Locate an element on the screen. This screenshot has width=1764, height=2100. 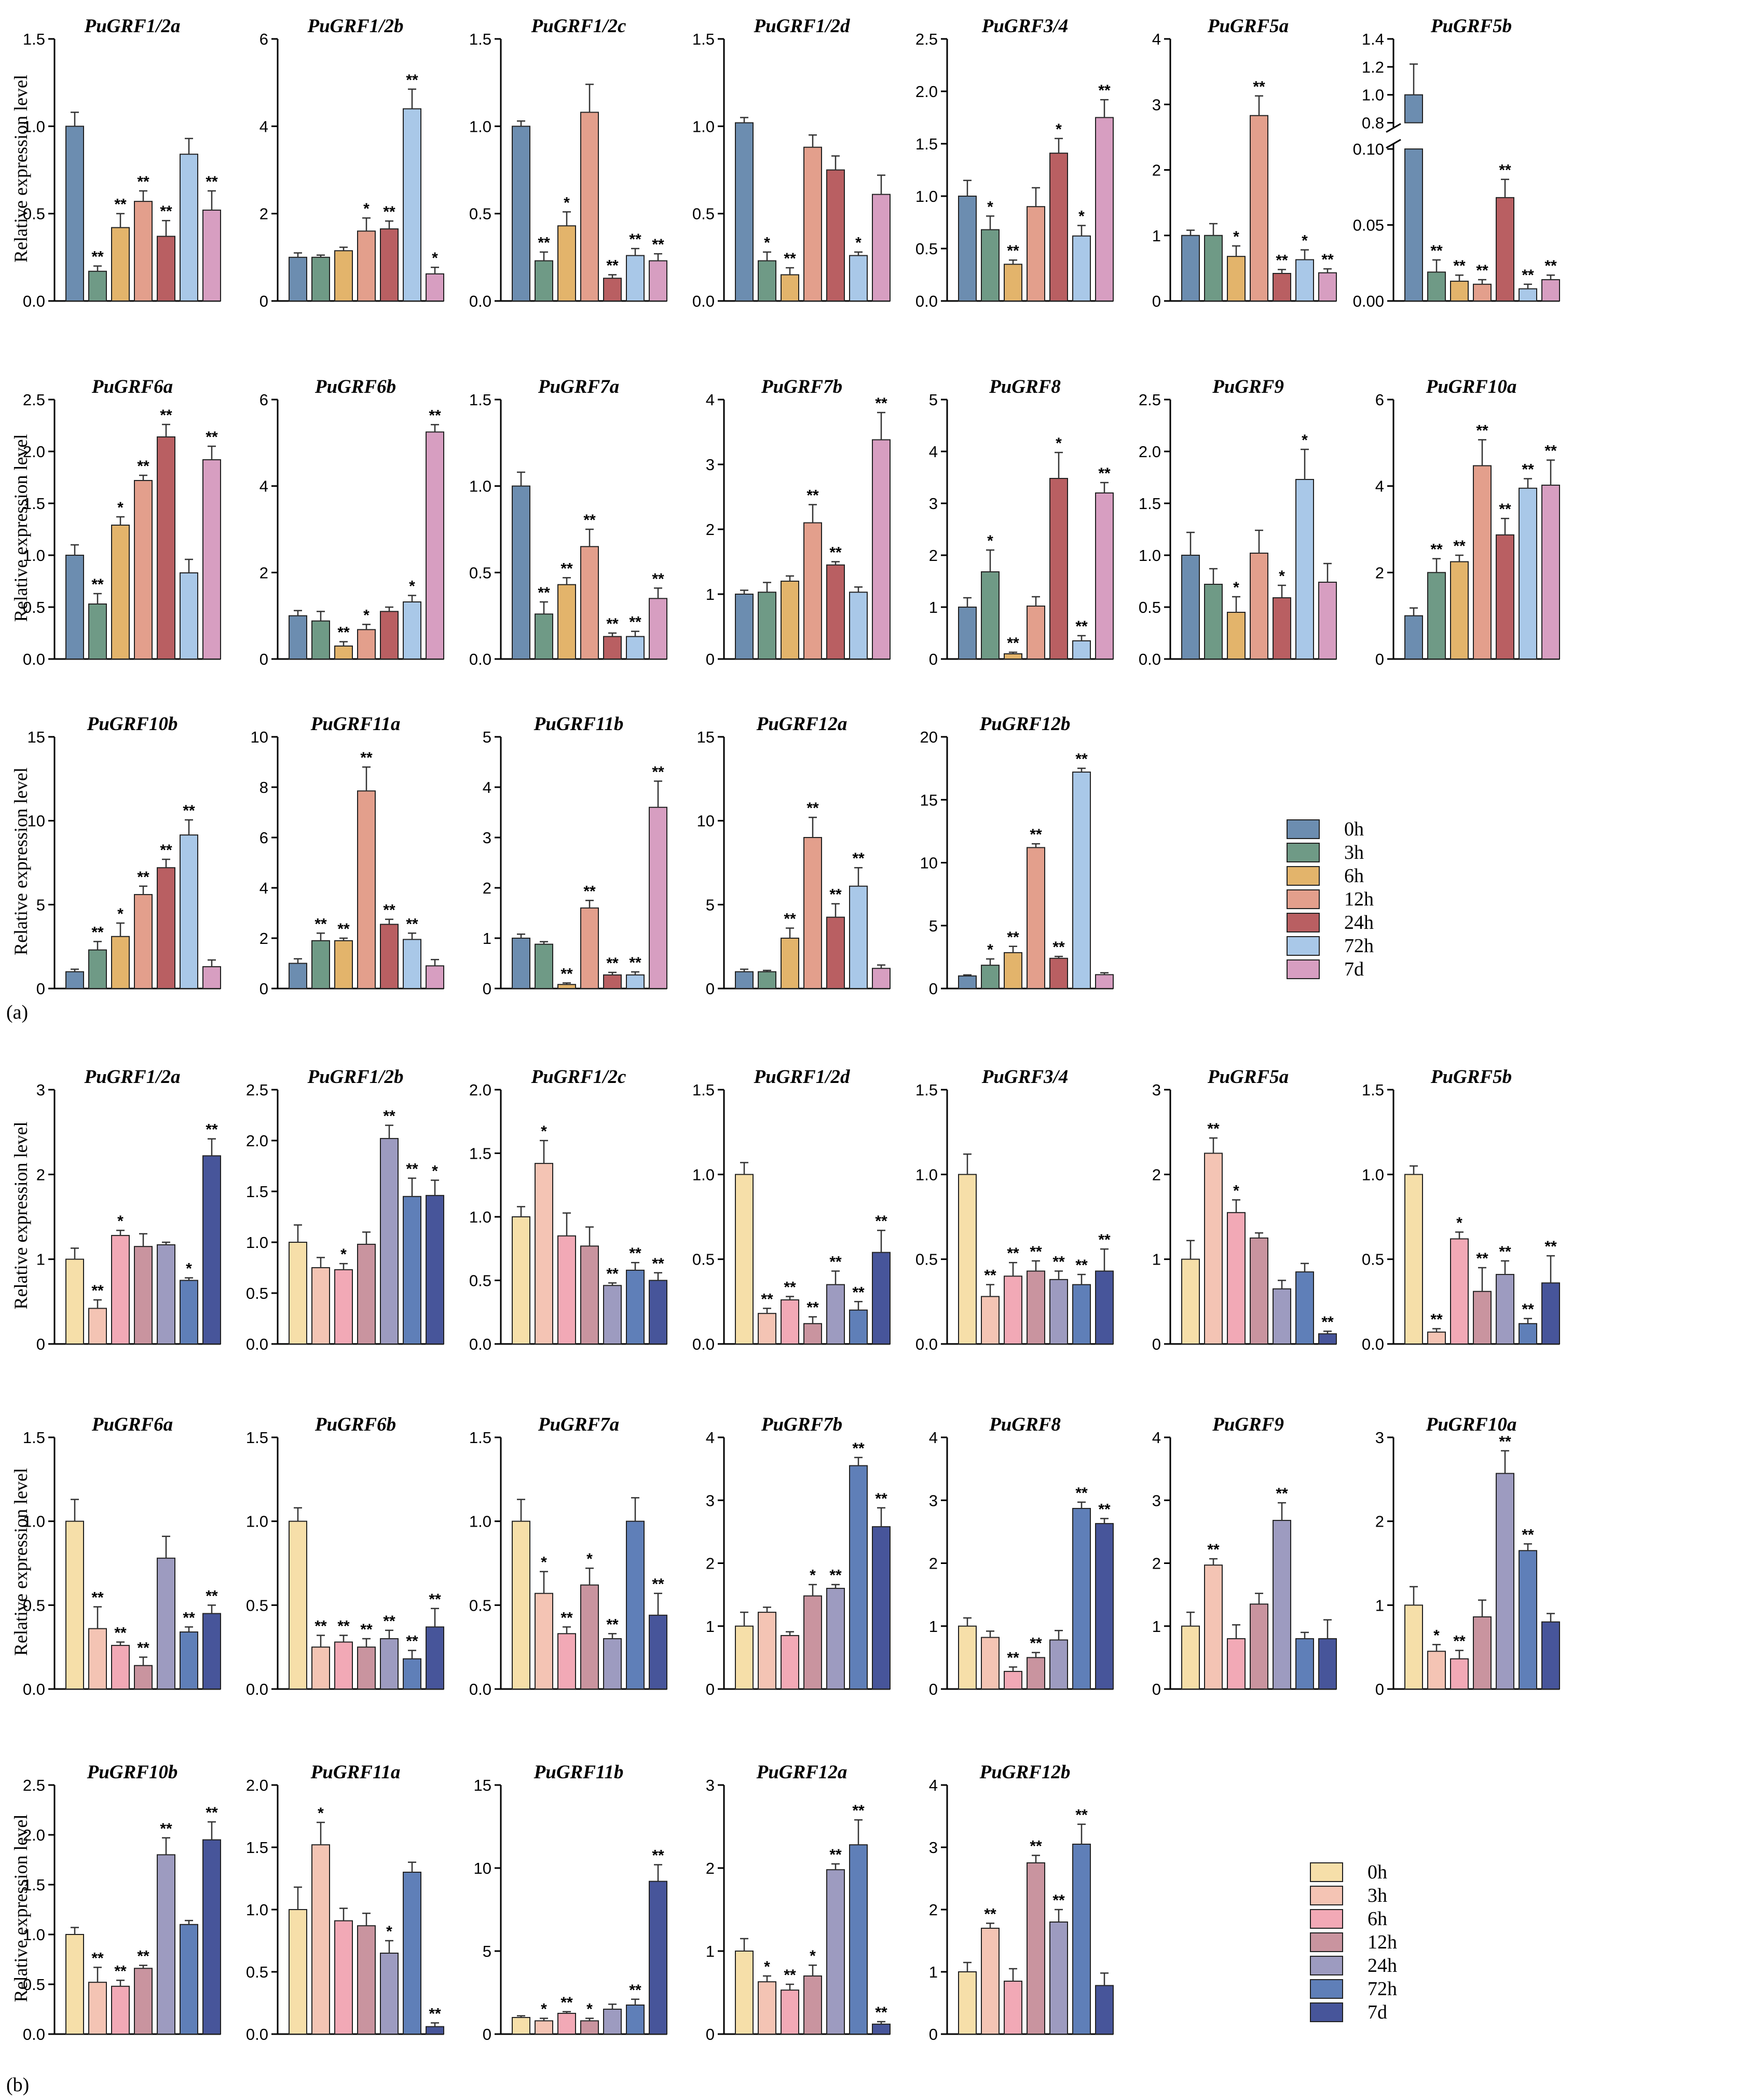
y-tick-label: 6 is located at coordinates (263, 838).